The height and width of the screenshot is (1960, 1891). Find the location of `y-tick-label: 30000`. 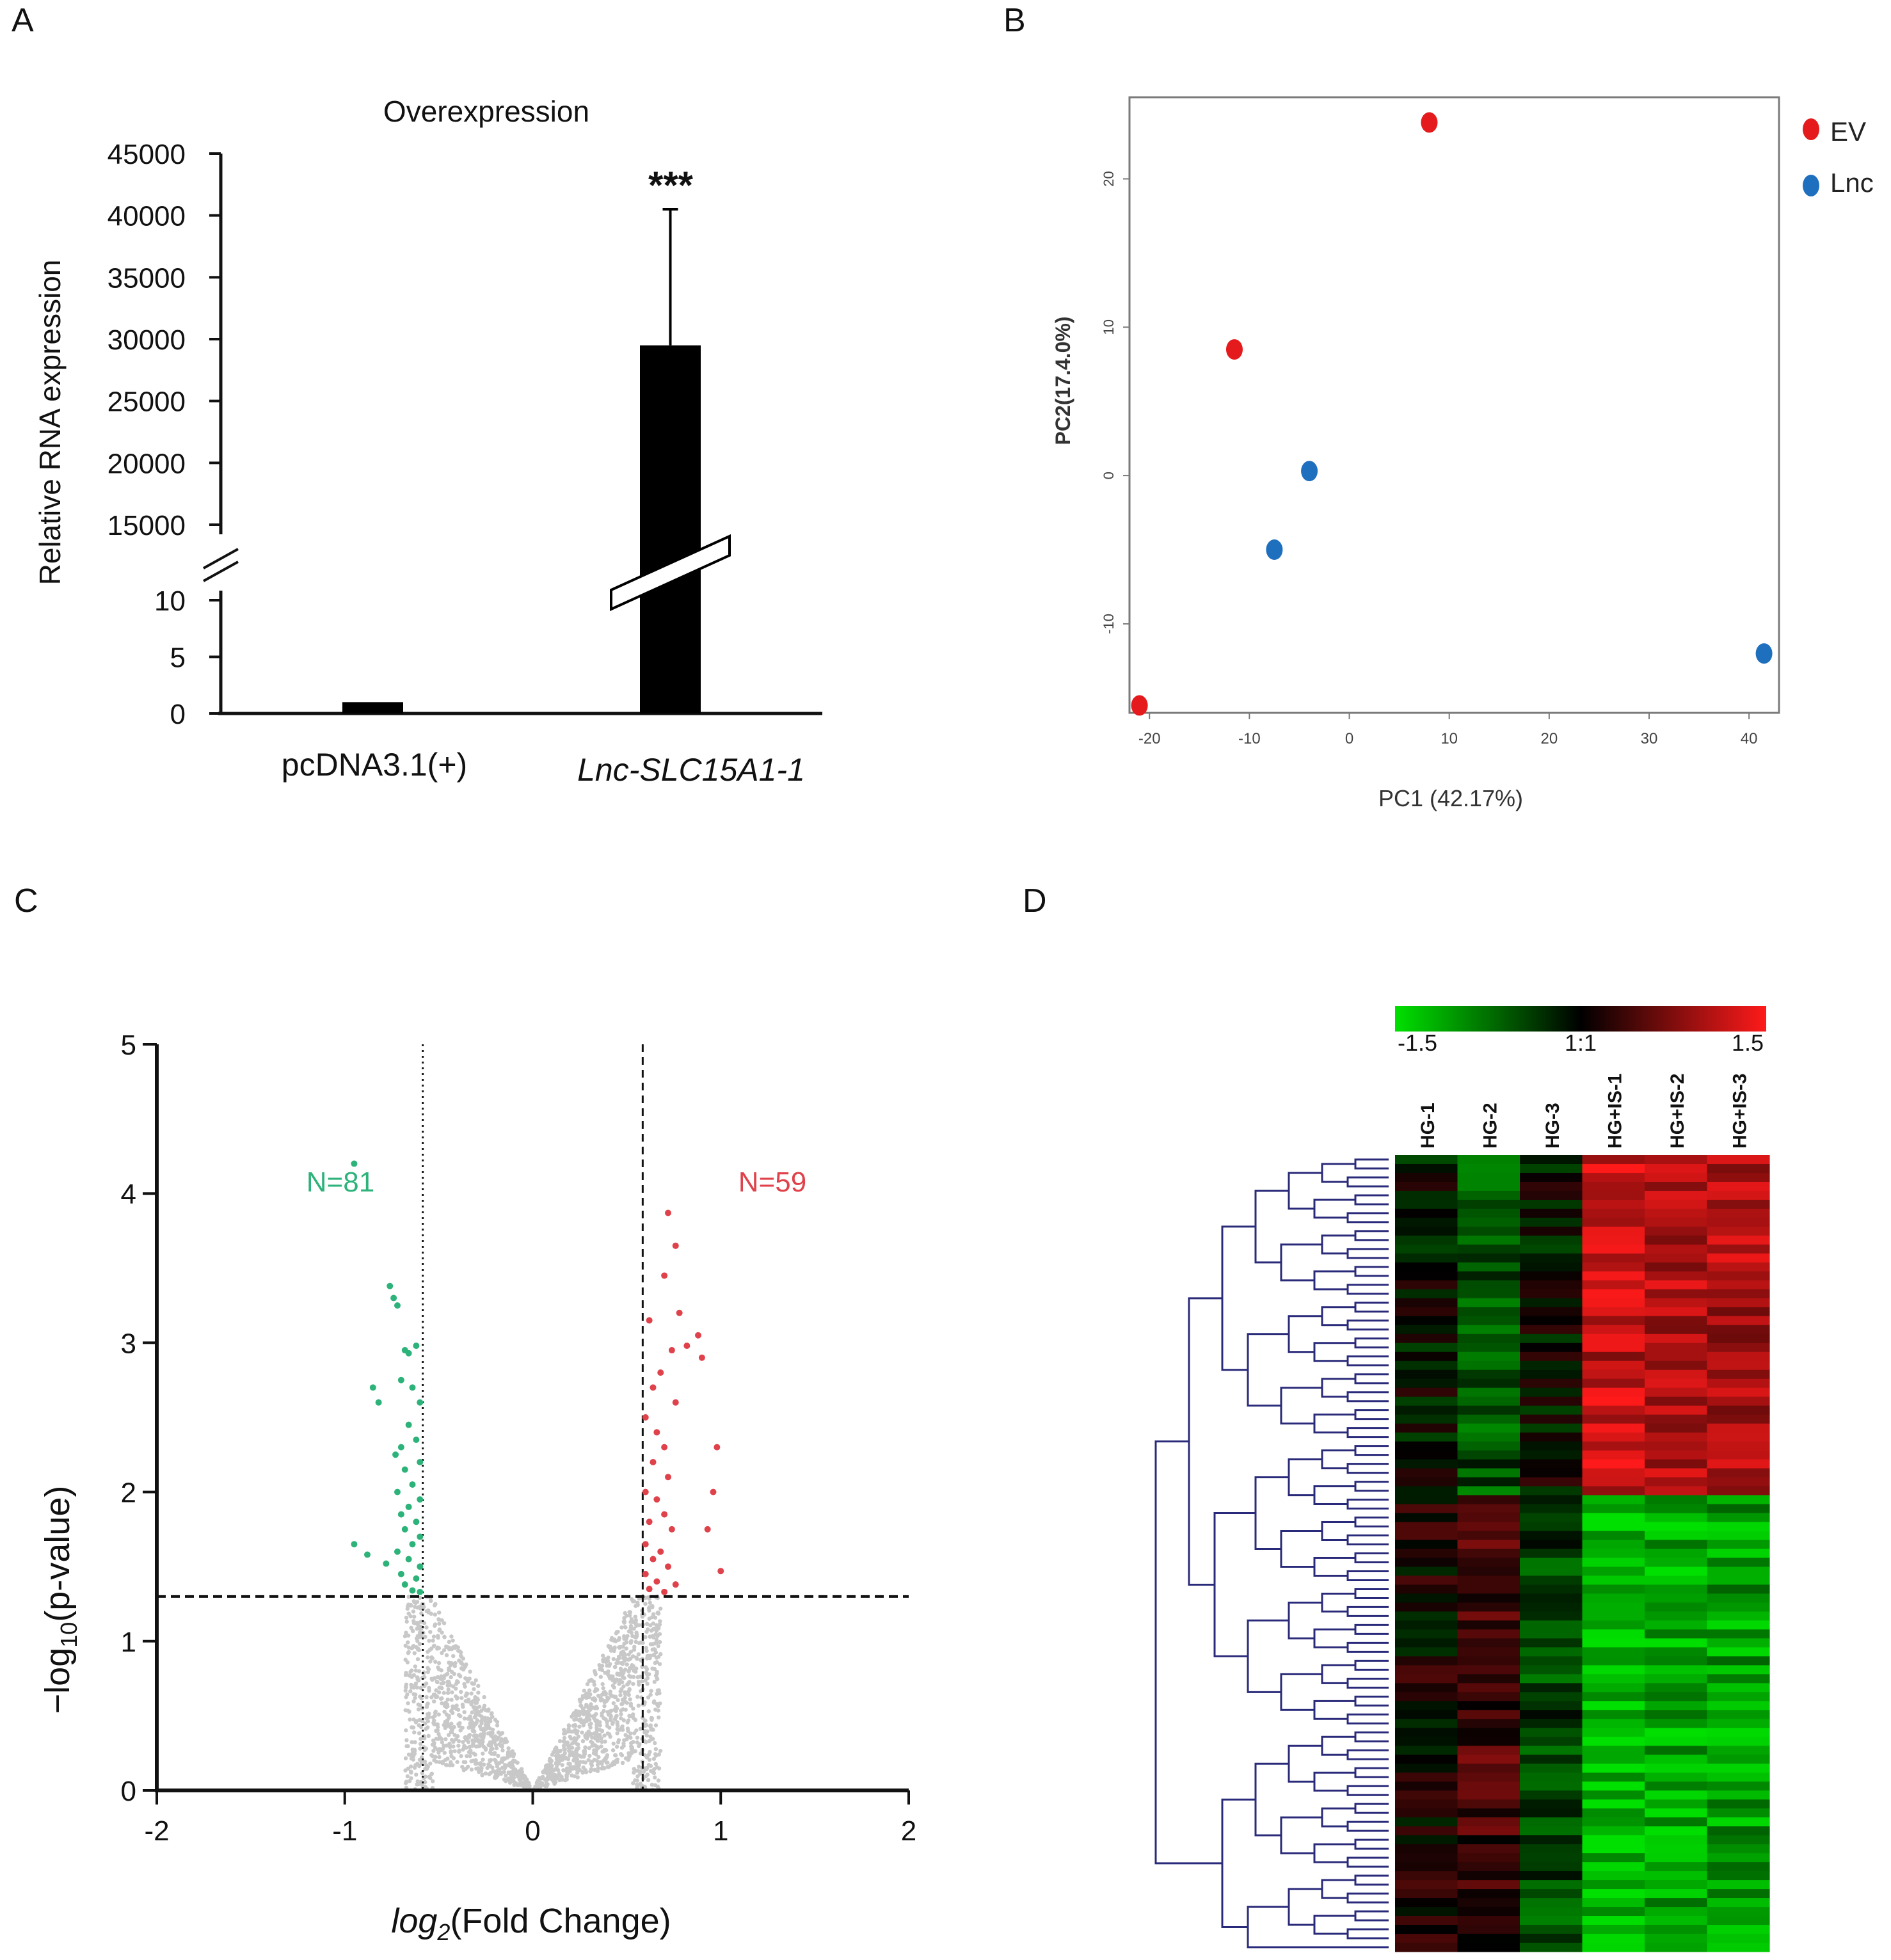

y-tick-label: 30000 is located at coordinates (147, 340).